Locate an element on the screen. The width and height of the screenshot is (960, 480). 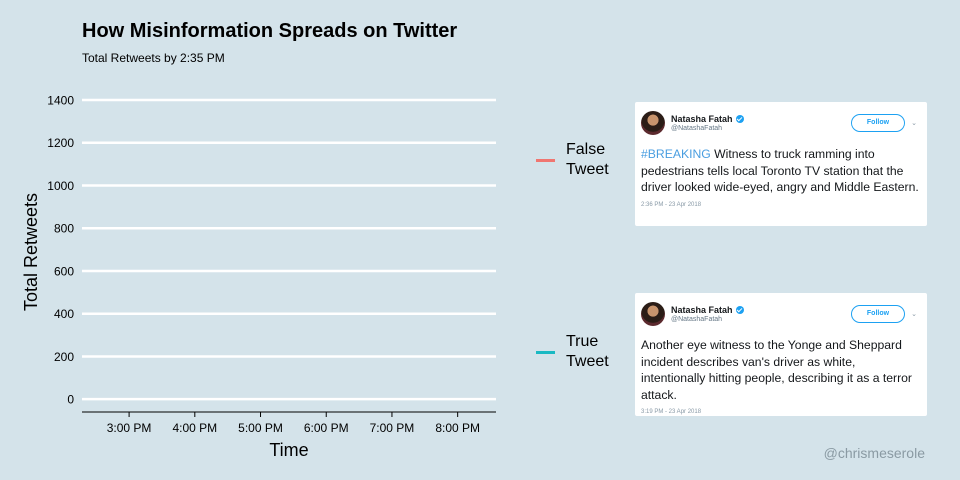
y-tick-label: 800 is located at coordinates (64, 229).